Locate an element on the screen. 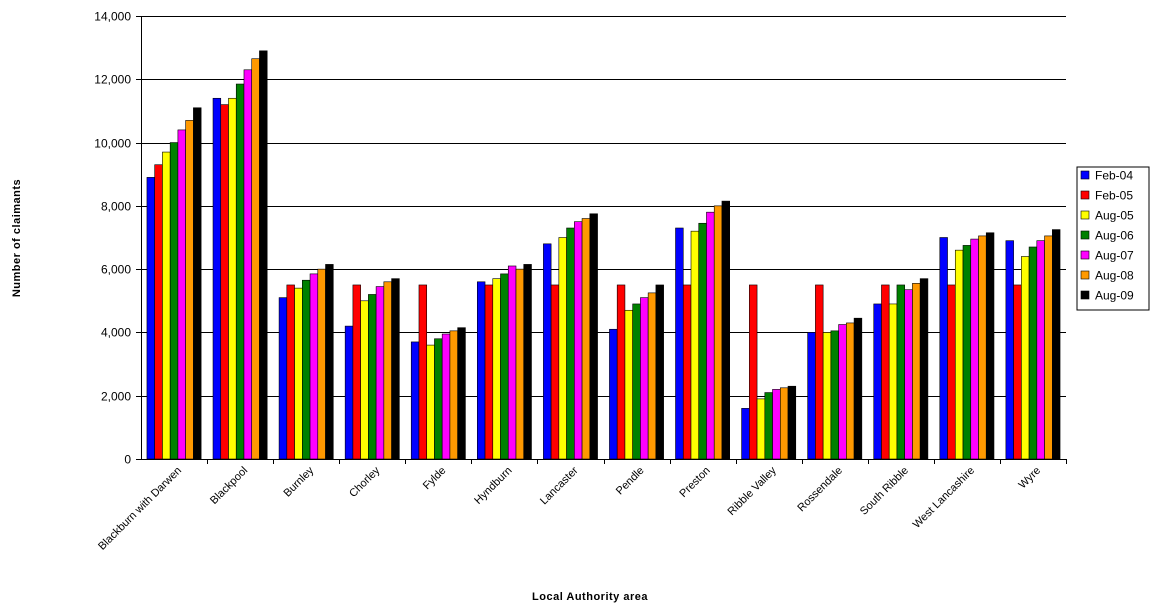  legend-label: Aug-08 is located at coordinates (1114, 276).